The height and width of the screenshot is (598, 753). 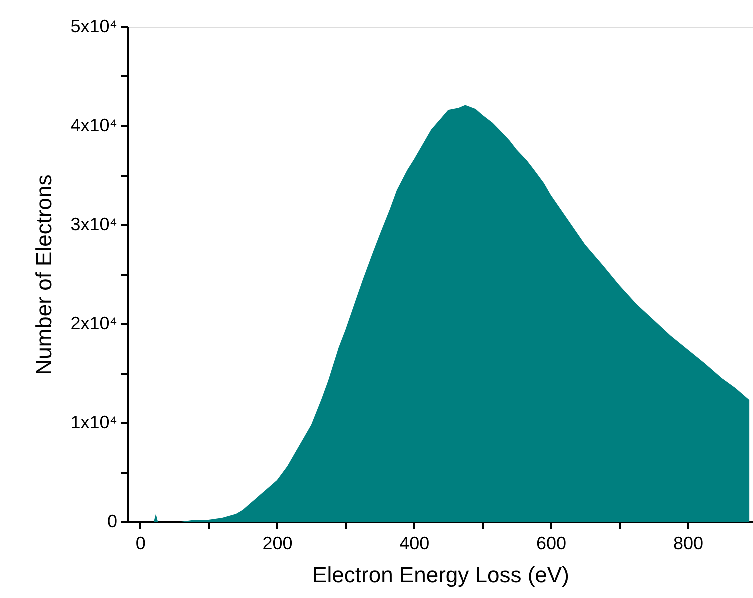 I want to click on y-tick-label: 0, so click(x=112, y=522).